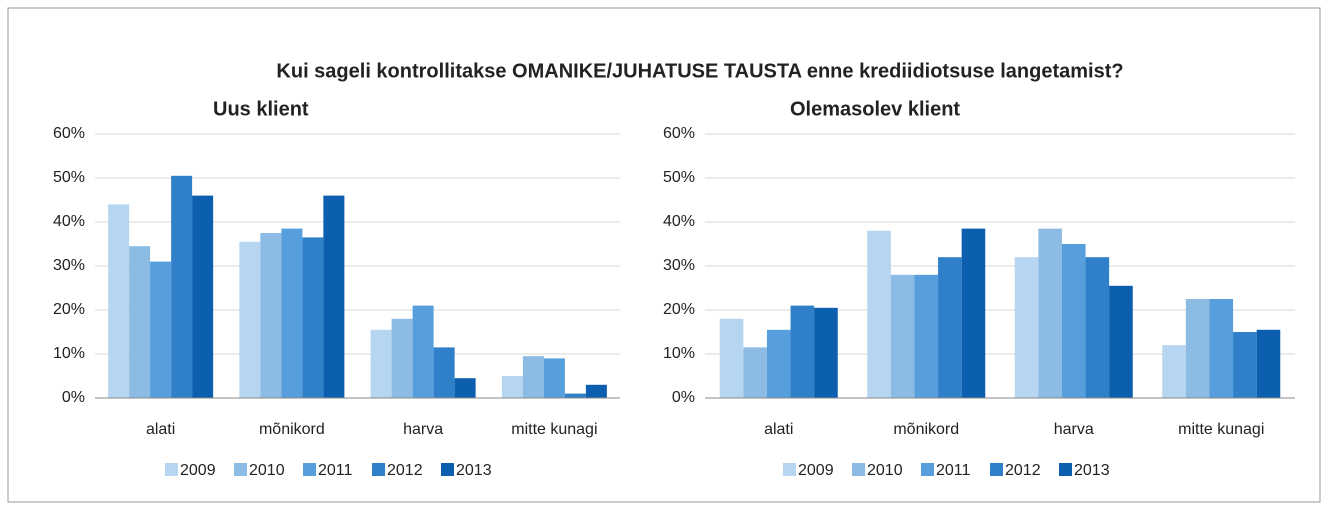 Image resolution: width=1329 pixels, height=515 pixels. I want to click on subchart-title: Uus klient, so click(261, 109).